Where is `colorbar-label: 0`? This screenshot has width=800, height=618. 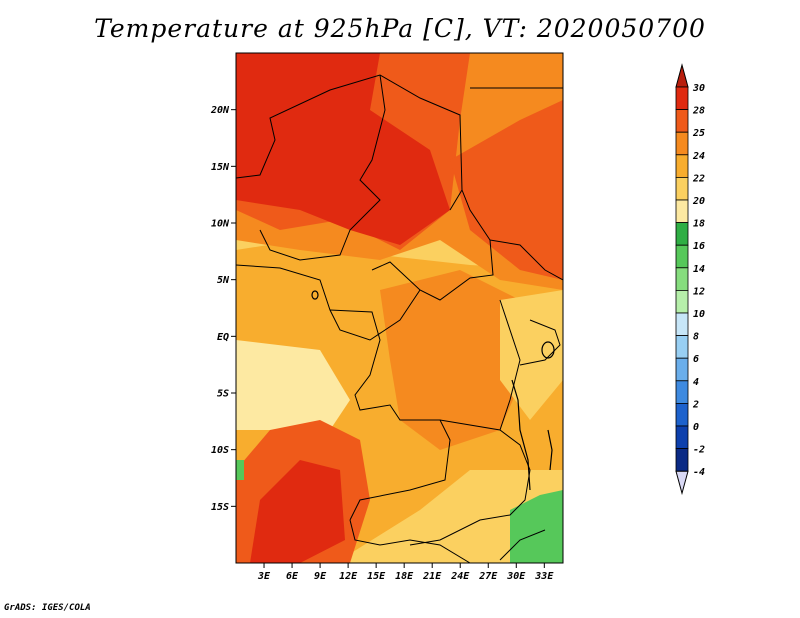
colorbar-label: 0 is located at coordinates (696, 427).